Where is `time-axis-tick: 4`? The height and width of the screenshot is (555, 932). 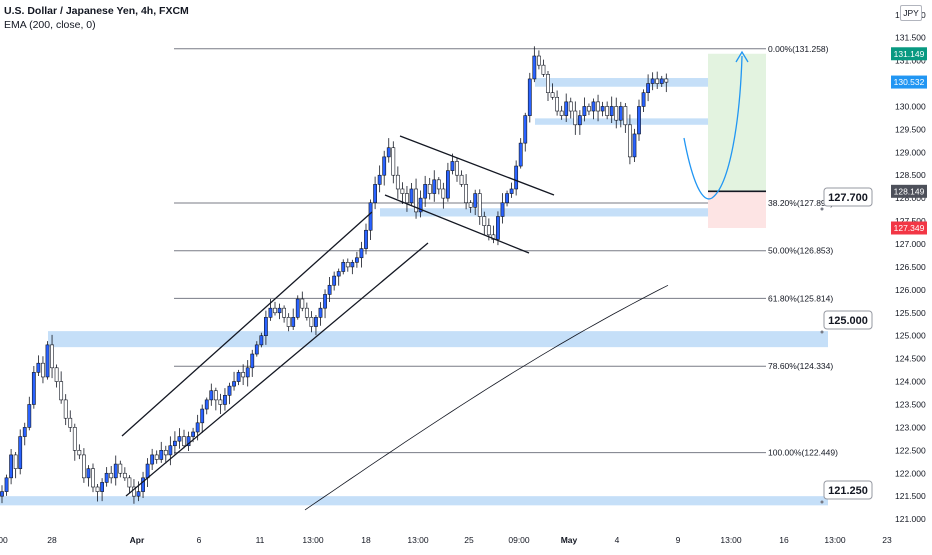
time-axis-tick: 4 is located at coordinates (617, 540).